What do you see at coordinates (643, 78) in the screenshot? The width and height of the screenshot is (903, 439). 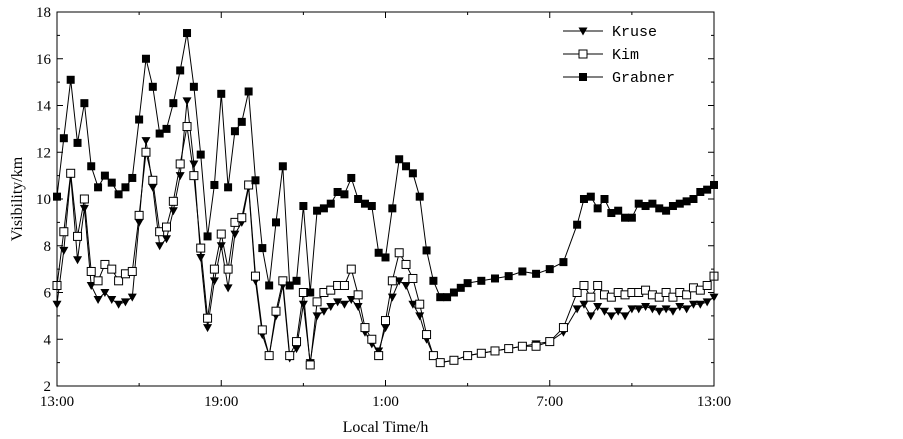 I see `legend-label: Grabner` at bounding box center [643, 78].